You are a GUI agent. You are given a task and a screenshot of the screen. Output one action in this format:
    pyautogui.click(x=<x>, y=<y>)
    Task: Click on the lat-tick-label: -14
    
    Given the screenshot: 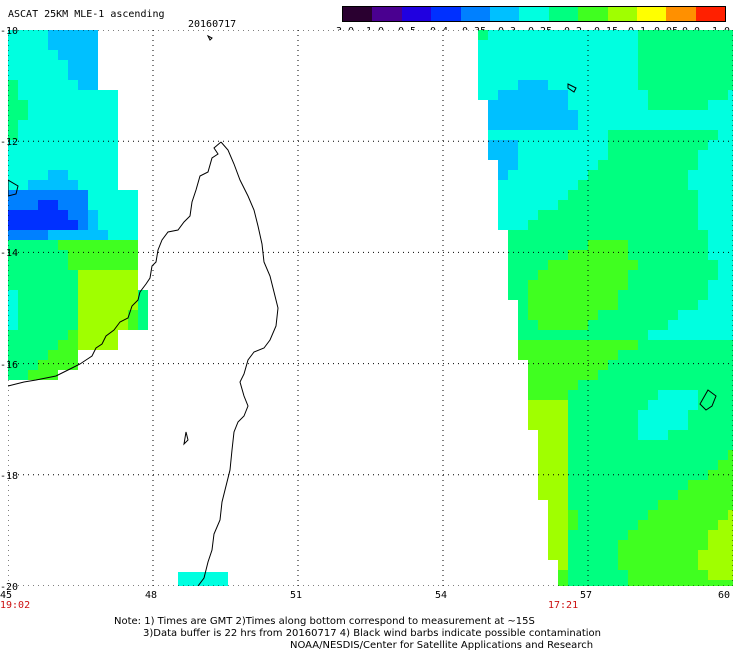 What is the action you would take?
    pyautogui.click(x=9, y=254)
    